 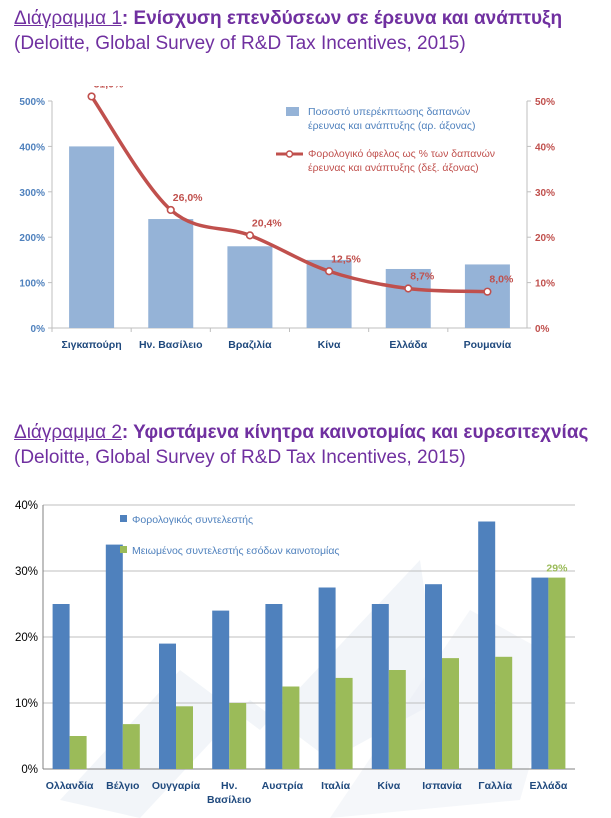 I want to click on legend-label: έρευνας και ανάπτυξης (δεξ. άξονας), so click(x=393, y=168).